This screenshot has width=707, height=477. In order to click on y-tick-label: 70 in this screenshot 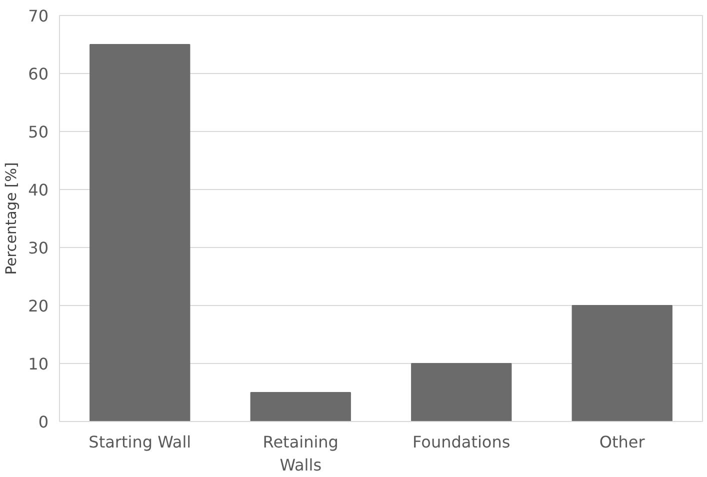, I will do `click(38, 16)`.